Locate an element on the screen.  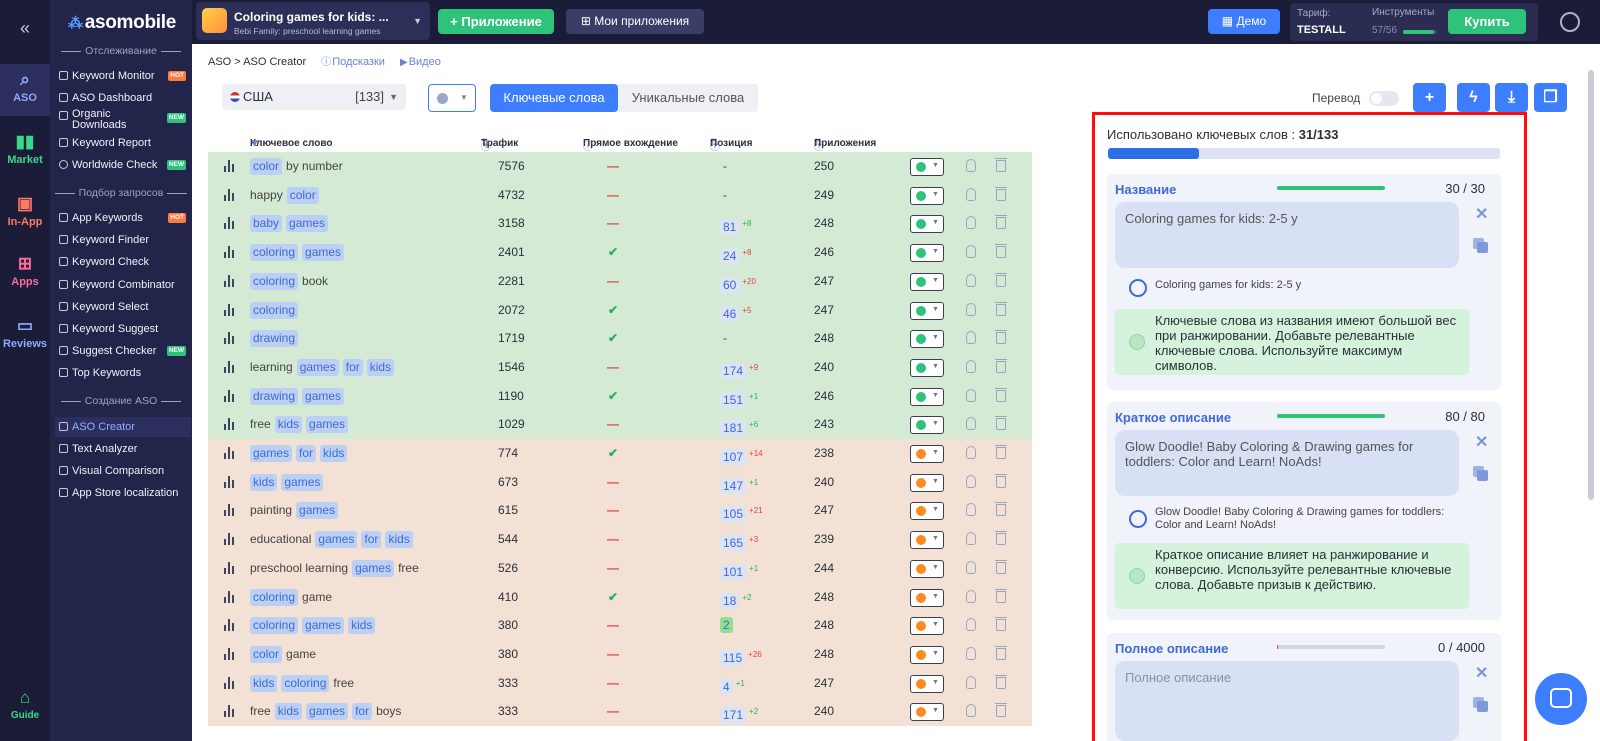
download-button: ⤓ is located at coordinates (1511, 97).